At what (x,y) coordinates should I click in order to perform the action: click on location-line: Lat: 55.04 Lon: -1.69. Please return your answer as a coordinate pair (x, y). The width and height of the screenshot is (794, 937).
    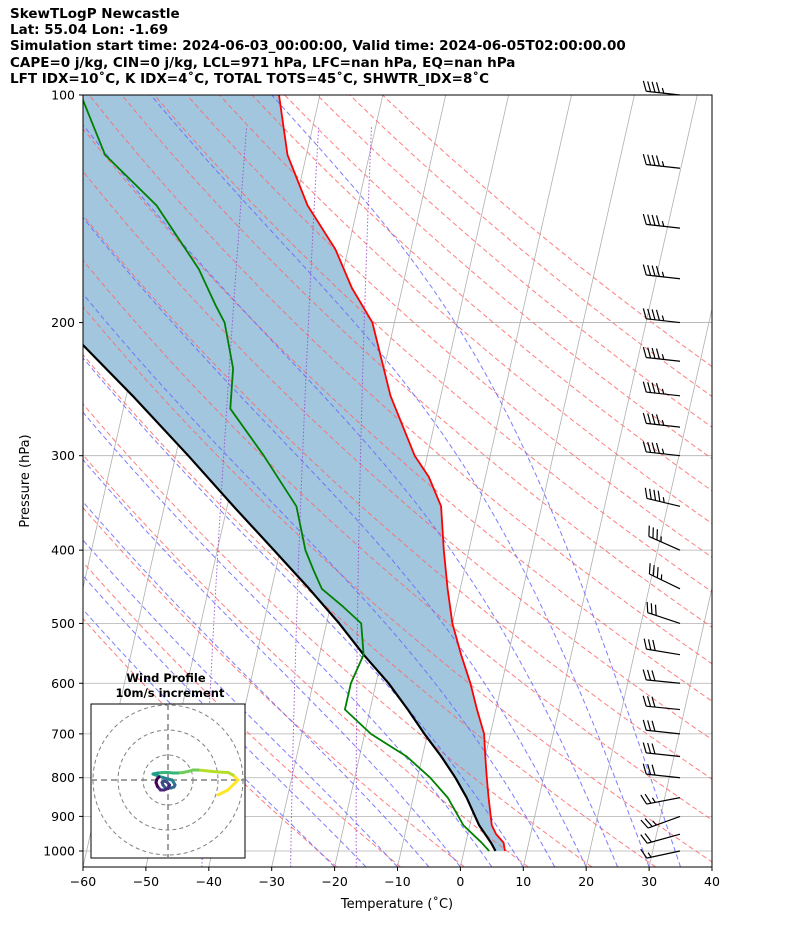
    Looking at the image, I should click on (89, 30).